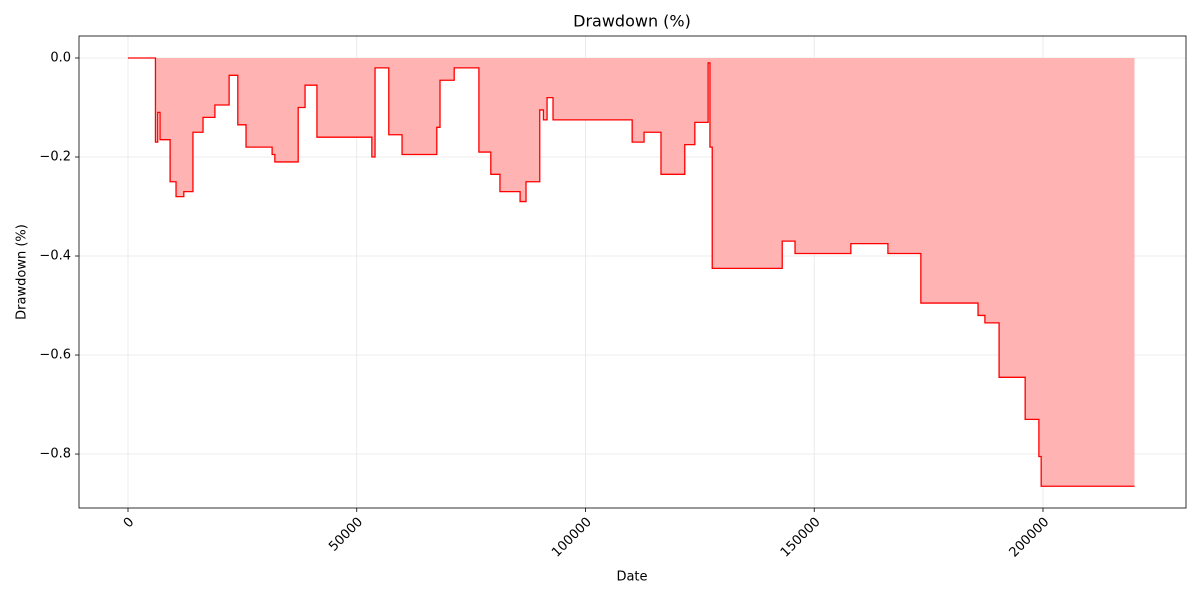  Describe the element at coordinates (631, 577) in the screenshot. I see `x-axis-label: Date` at that location.